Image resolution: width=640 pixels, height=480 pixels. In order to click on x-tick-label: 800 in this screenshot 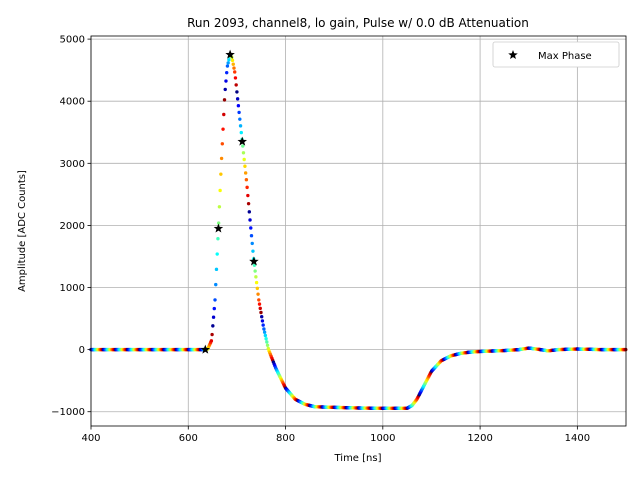, I will do `click(285, 438)`.